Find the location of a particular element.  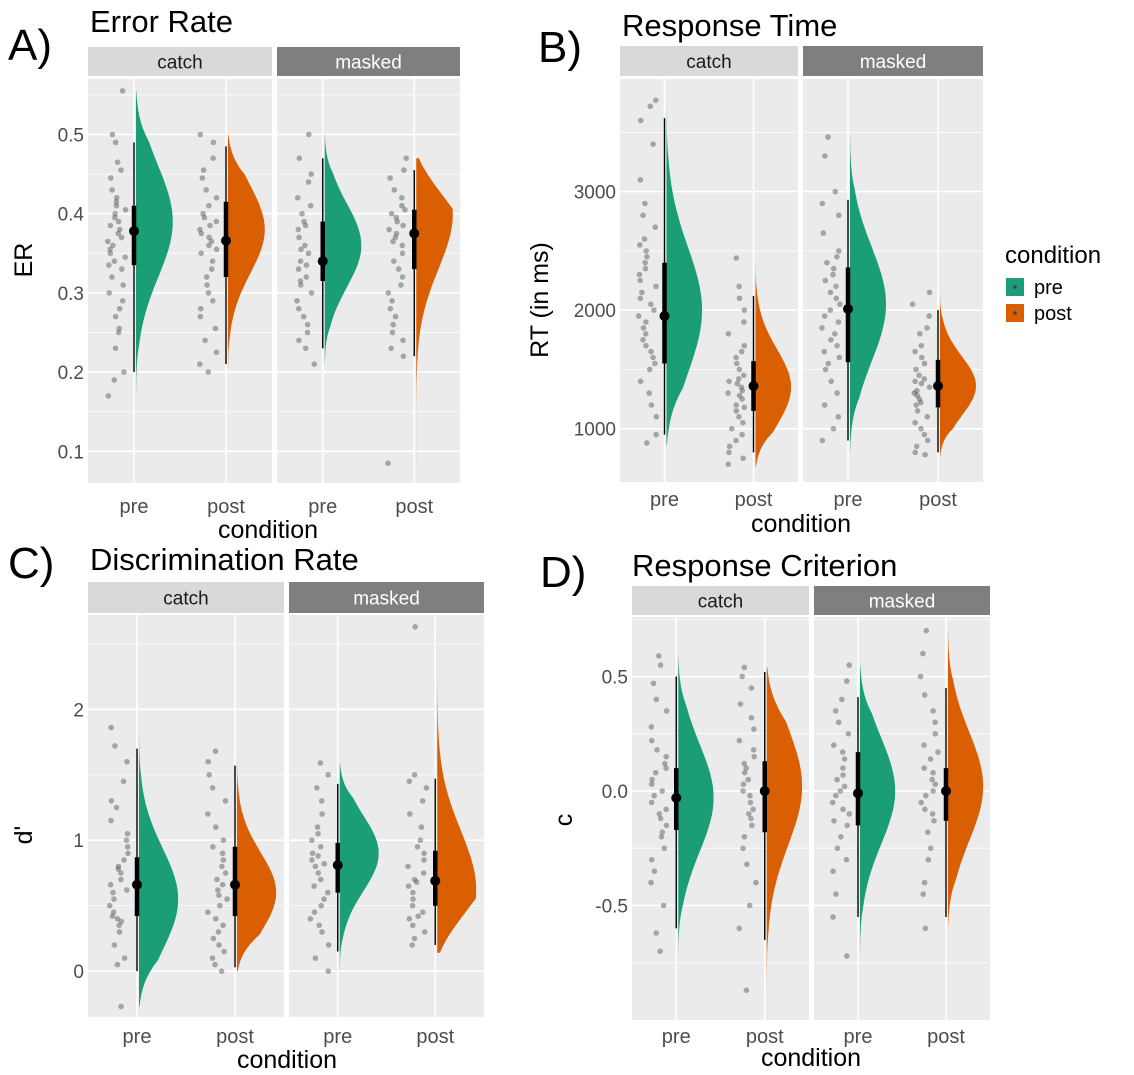

y-tick-label: 3000 is located at coordinates (595, 193).